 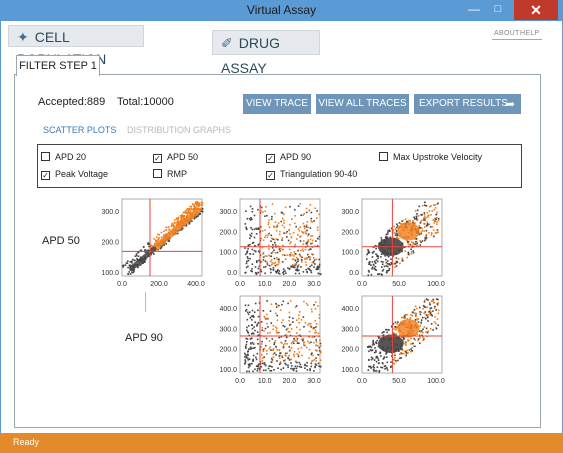 I want to click on export-results-button: EXPORT RESULTS ➦, so click(x=467, y=104).